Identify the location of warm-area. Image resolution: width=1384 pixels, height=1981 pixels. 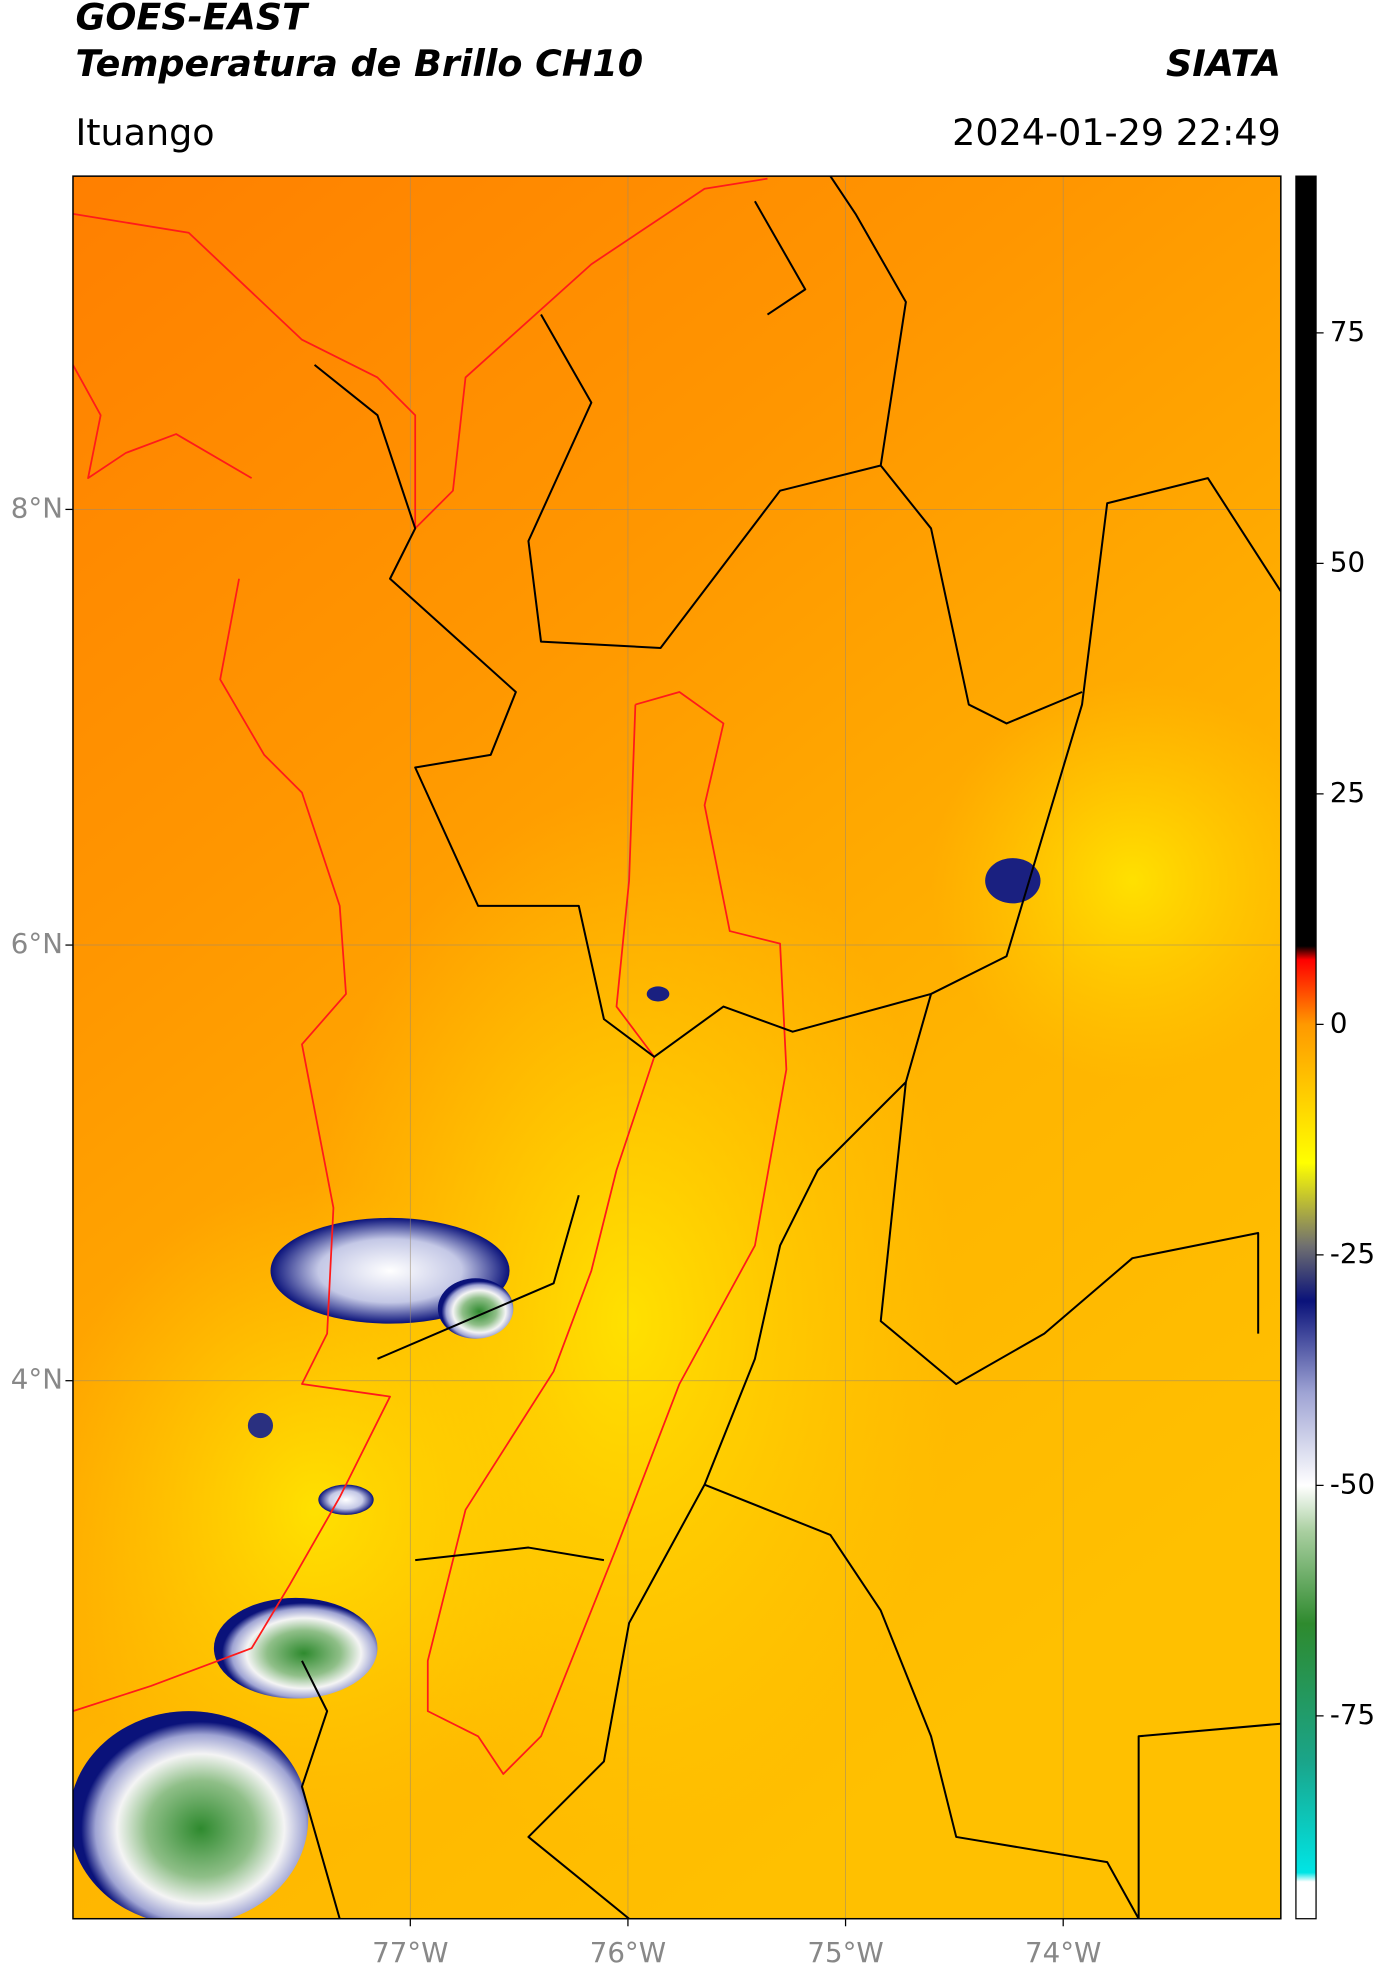
(1106, 880).